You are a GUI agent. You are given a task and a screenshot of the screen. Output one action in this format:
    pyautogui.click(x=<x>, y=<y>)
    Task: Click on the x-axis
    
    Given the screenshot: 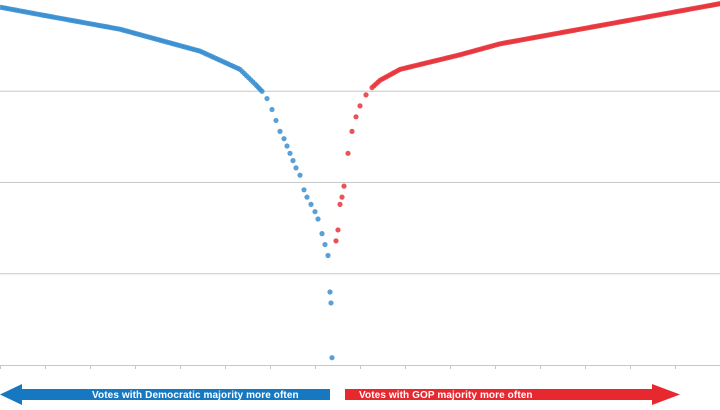 What is the action you would take?
    pyautogui.click(x=360, y=367)
    